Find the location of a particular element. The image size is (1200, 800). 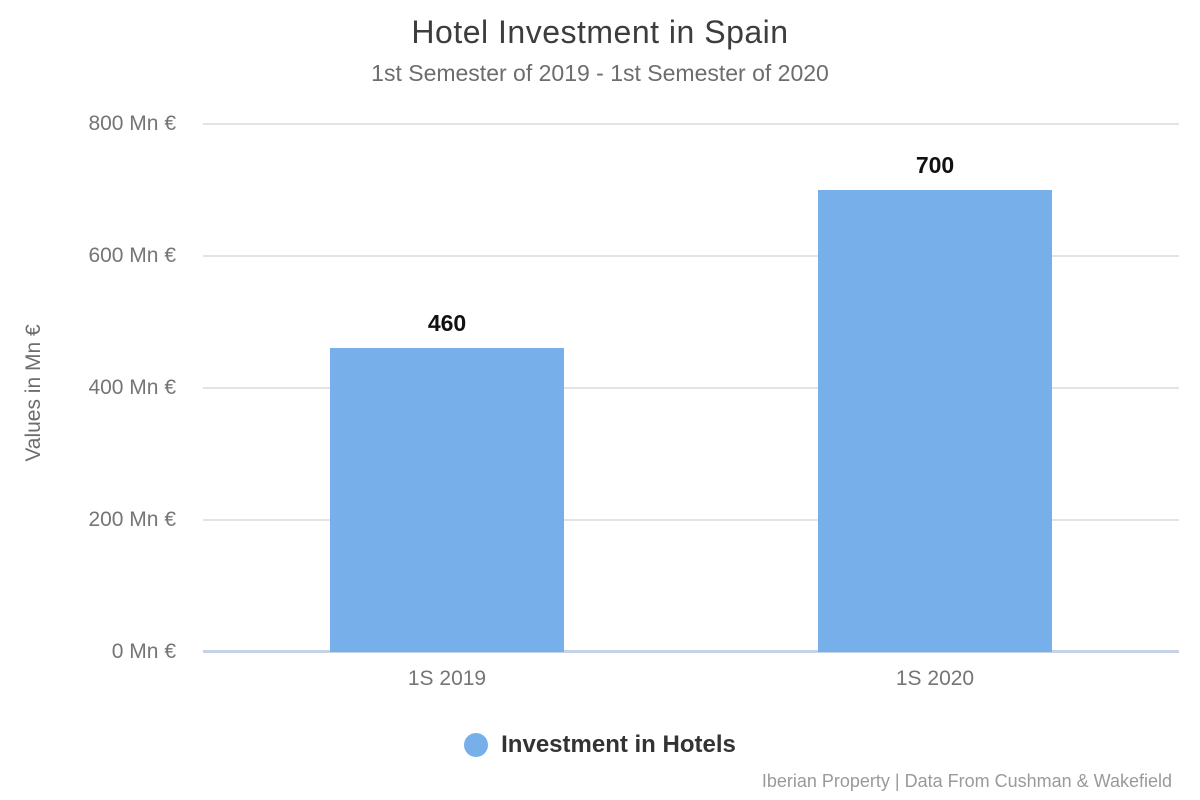

bar-value-label: 460 is located at coordinates (447, 323).